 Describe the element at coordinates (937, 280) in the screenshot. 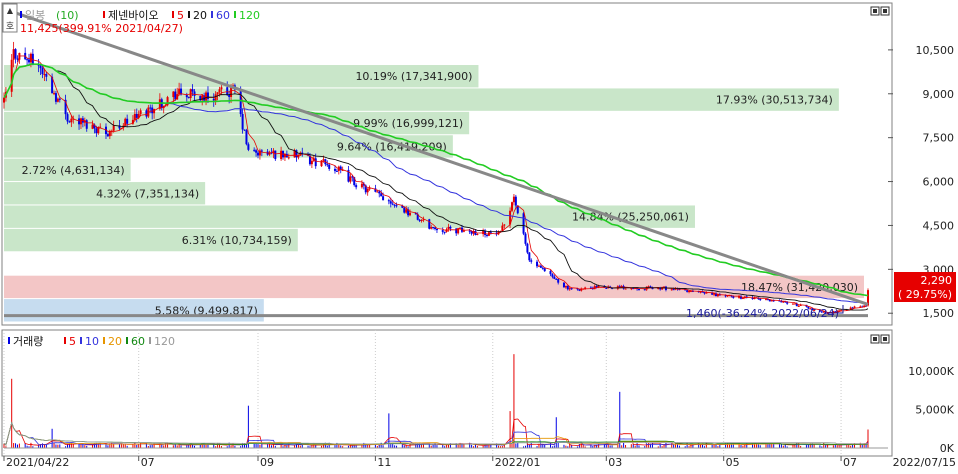

I see `current-price: 2,290` at that location.